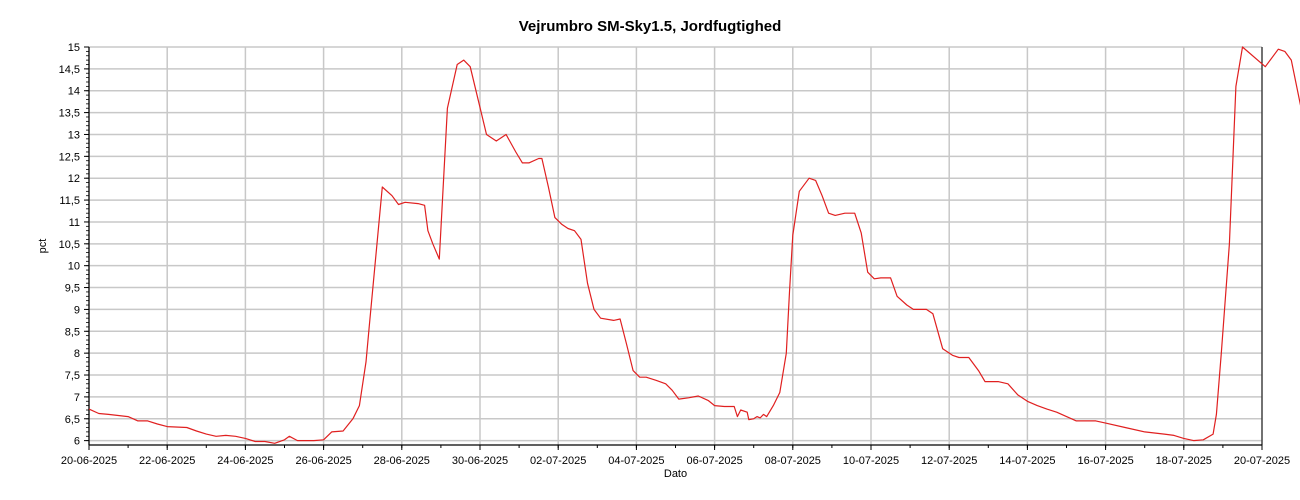  I want to click on x-tick-label: 18-07-2025, so click(1184, 461).